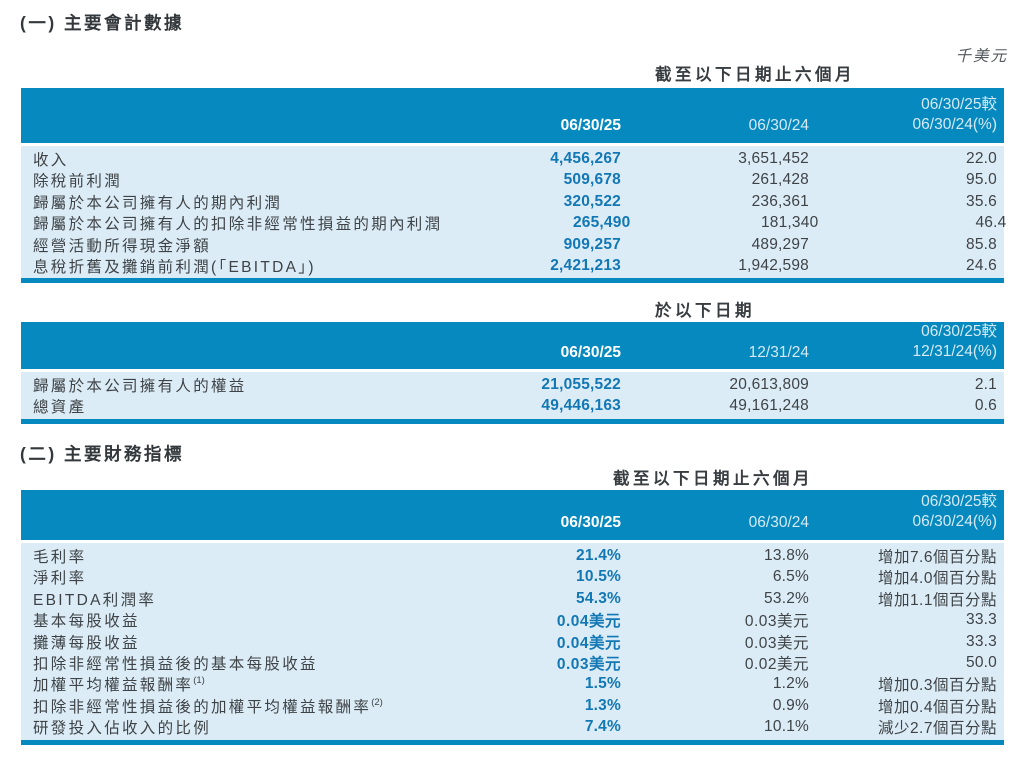 The height and width of the screenshot is (759, 1024). What do you see at coordinates (601, 223) in the screenshot?
I see `value-current: 265,490` at bounding box center [601, 223].